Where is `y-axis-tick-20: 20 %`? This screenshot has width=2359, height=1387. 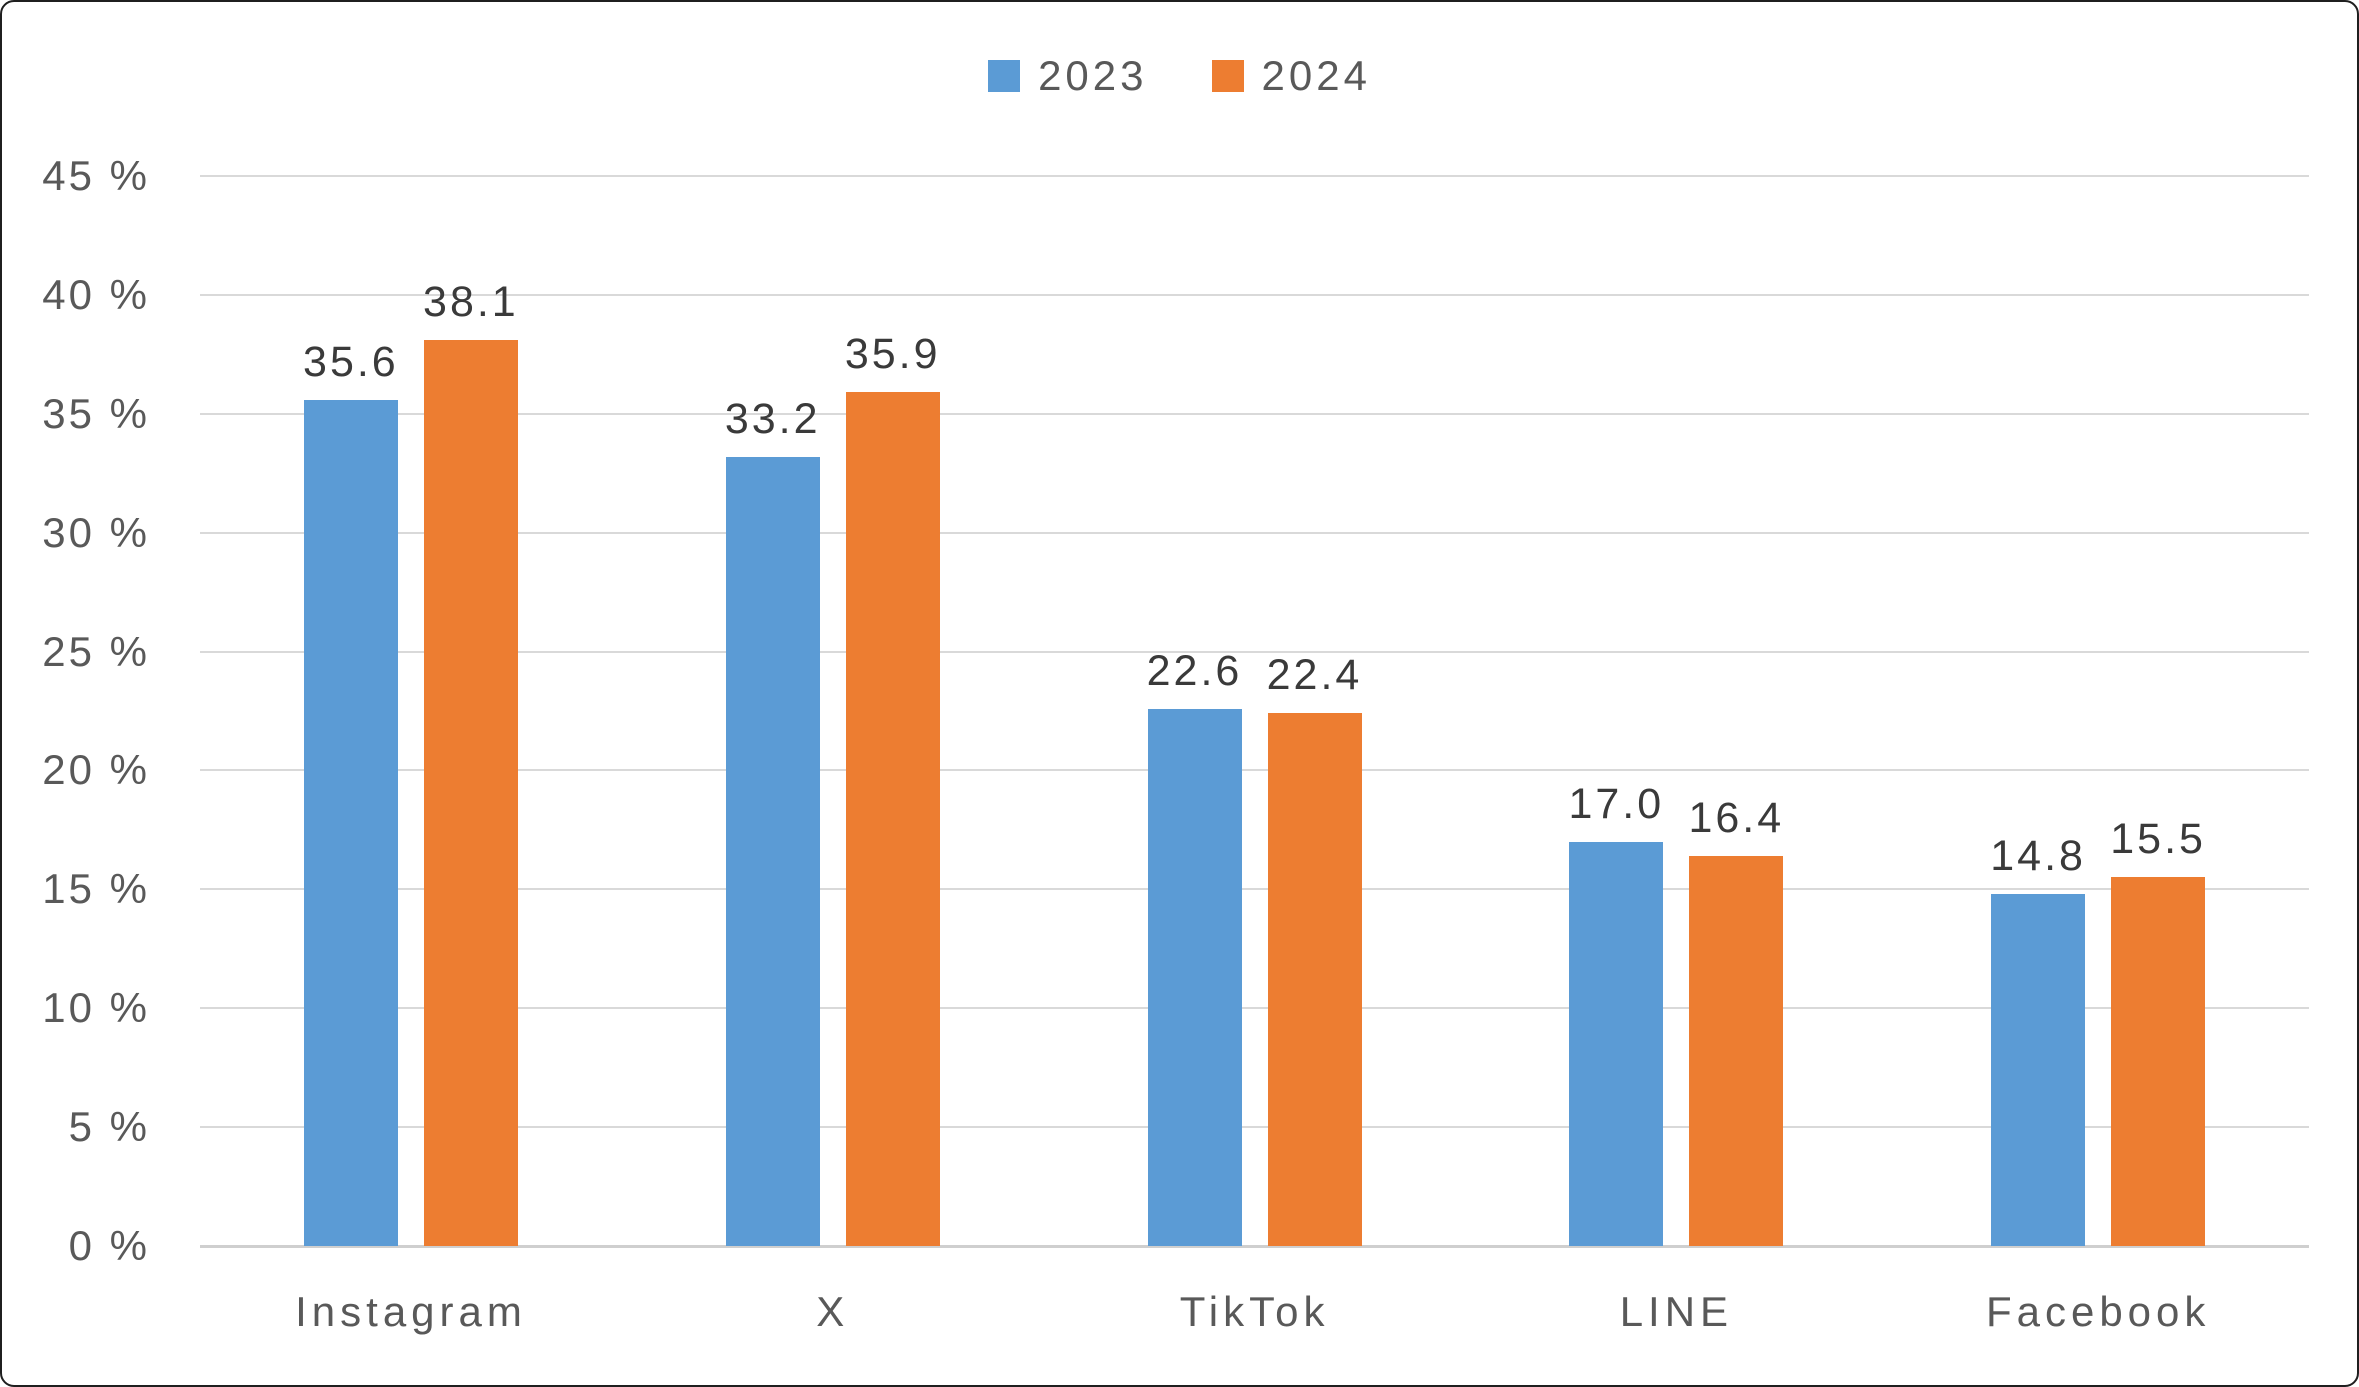
y-axis-tick-20: 20 % is located at coordinates (96, 770).